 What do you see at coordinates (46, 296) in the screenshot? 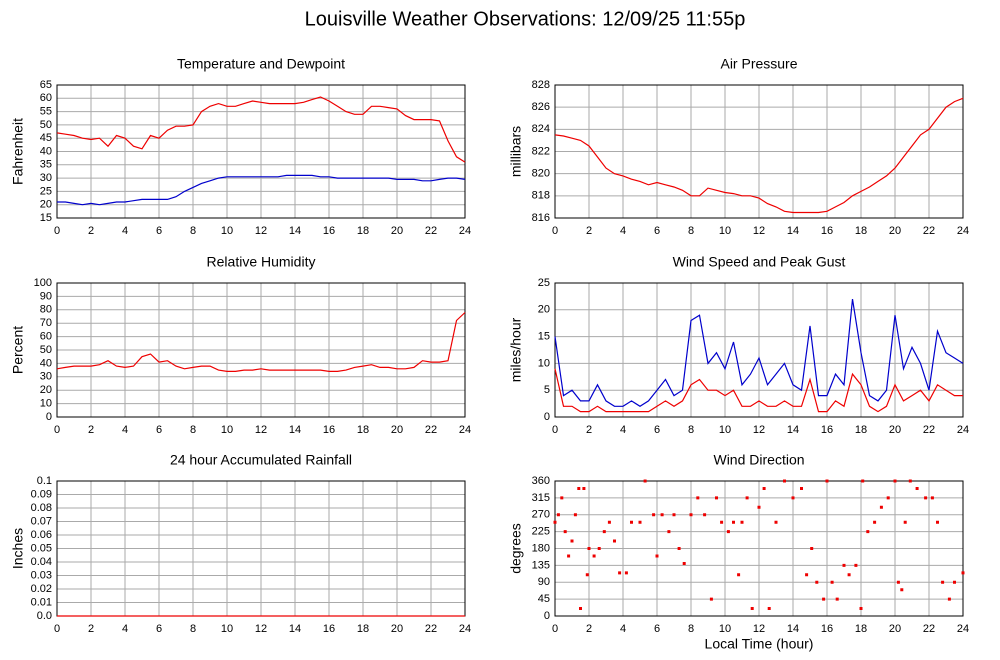
I see `y-tick-label: 90` at bounding box center [46, 296].